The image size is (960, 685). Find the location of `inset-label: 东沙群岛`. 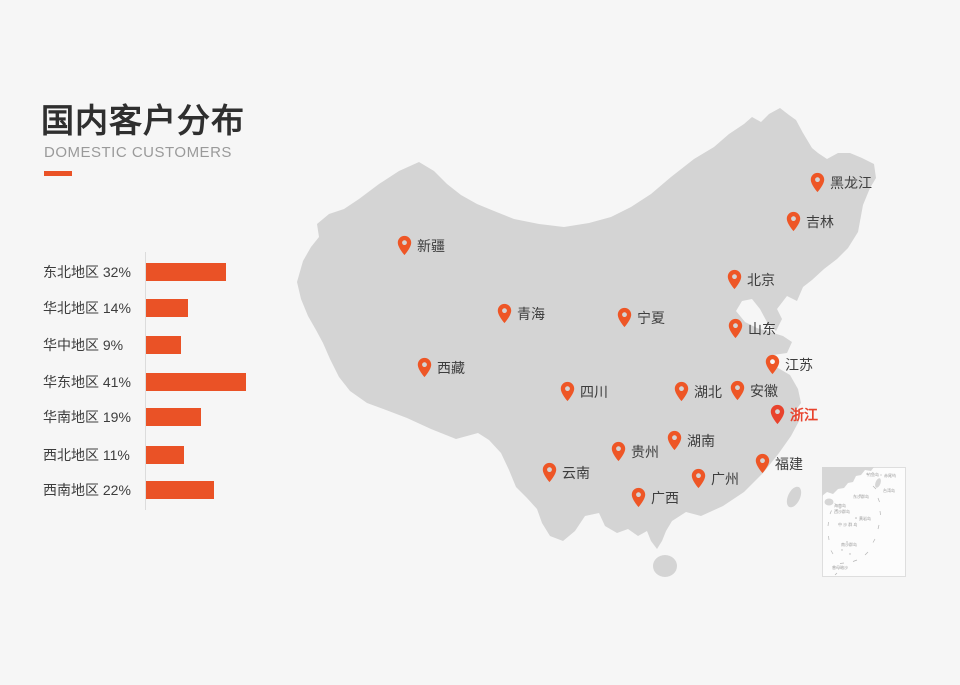

inset-label: 东沙群岛 is located at coordinates (861, 496).